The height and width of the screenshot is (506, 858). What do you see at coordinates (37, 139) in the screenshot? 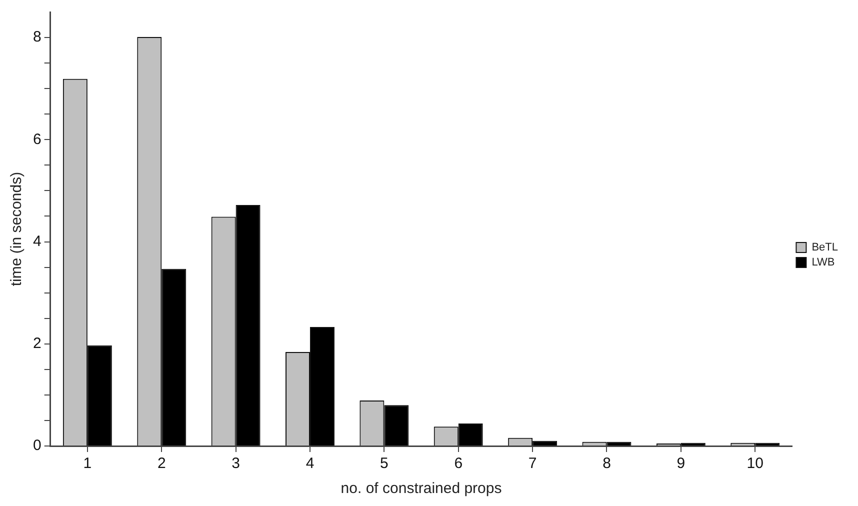
I see `y-tick-label: 6` at bounding box center [37, 139].